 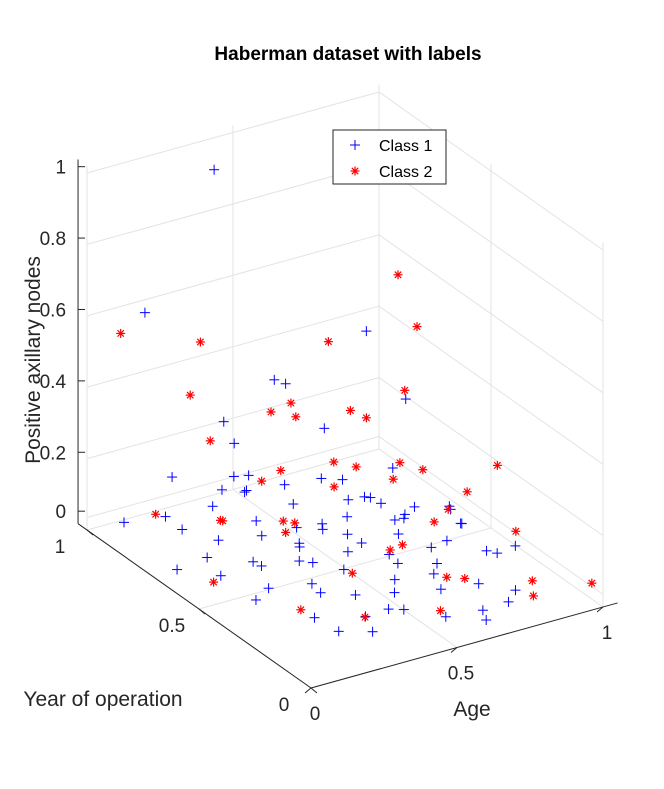 I want to click on y-tick-label: 0.5, so click(x=172, y=626).